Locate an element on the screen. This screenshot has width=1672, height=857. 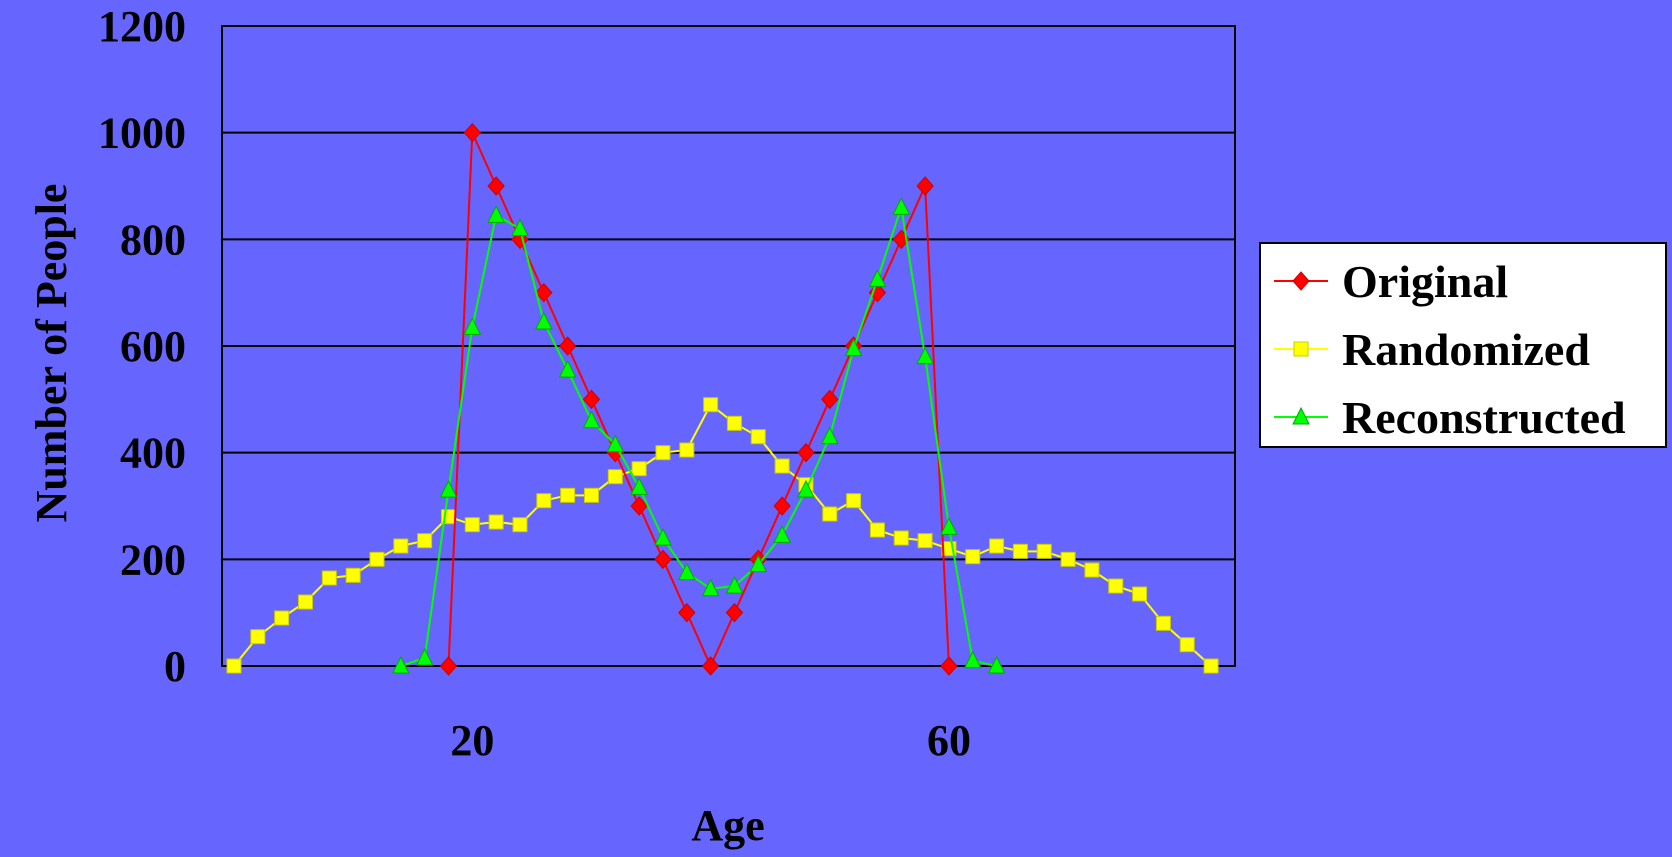
legend-label: Randomized is located at coordinates (1466, 349).